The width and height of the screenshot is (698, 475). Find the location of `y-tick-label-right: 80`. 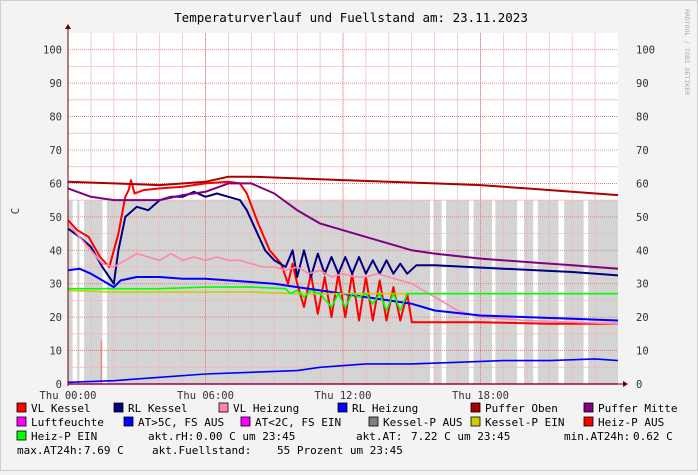

y-tick-label-right: 80 is located at coordinates (642, 118).